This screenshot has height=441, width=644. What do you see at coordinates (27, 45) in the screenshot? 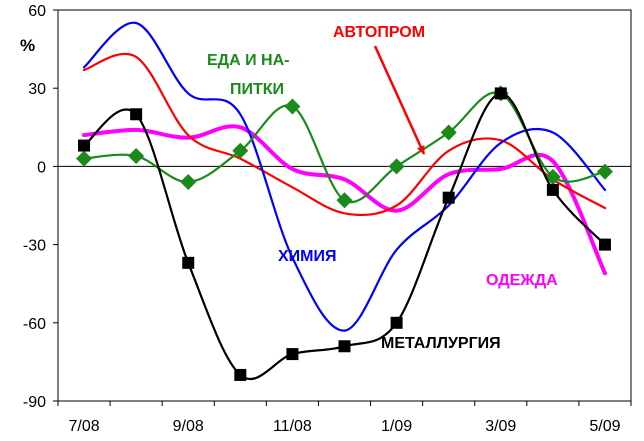
I see `y-axis-label: %` at bounding box center [27, 45].